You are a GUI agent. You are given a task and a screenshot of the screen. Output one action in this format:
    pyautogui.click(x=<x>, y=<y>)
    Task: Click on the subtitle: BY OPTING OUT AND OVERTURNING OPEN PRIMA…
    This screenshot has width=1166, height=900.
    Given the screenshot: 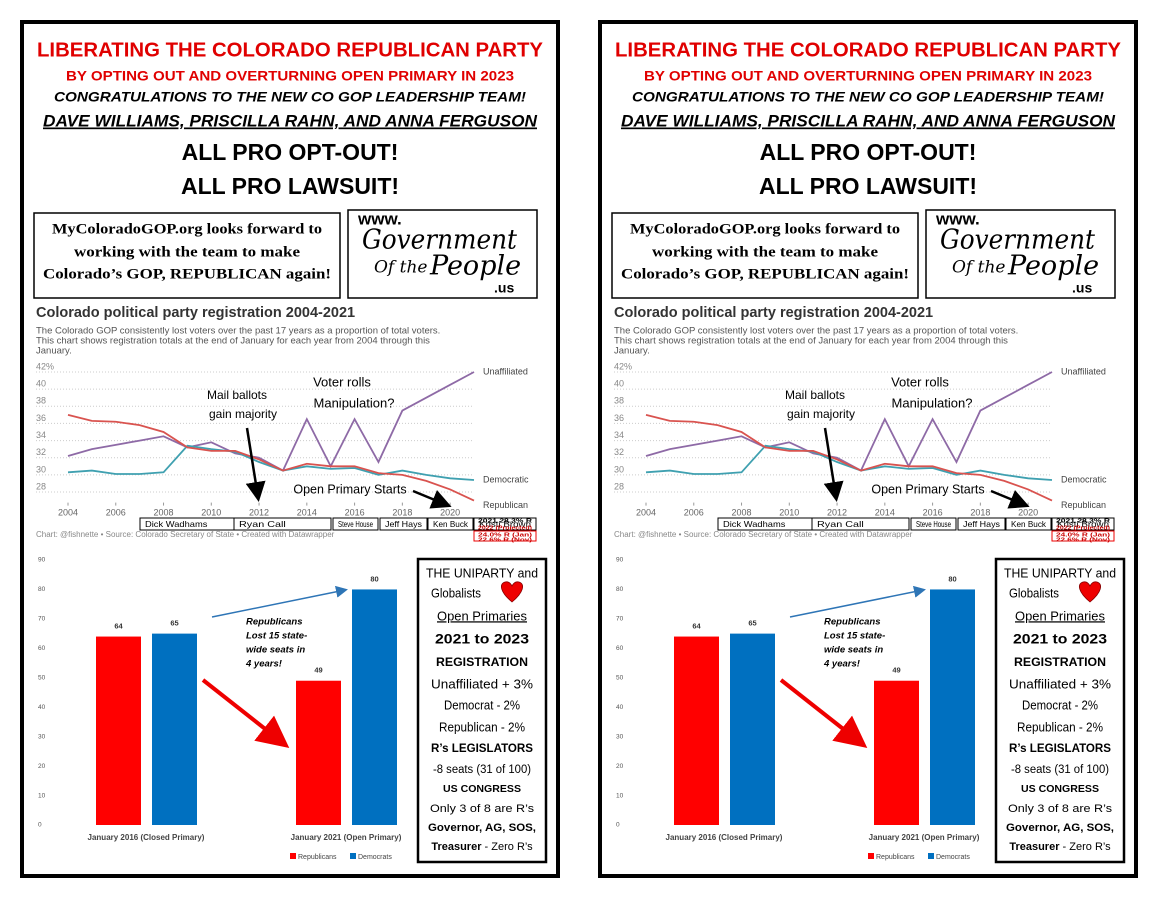 What is the action you would take?
    pyautogui.click(x=290, y=76)
    